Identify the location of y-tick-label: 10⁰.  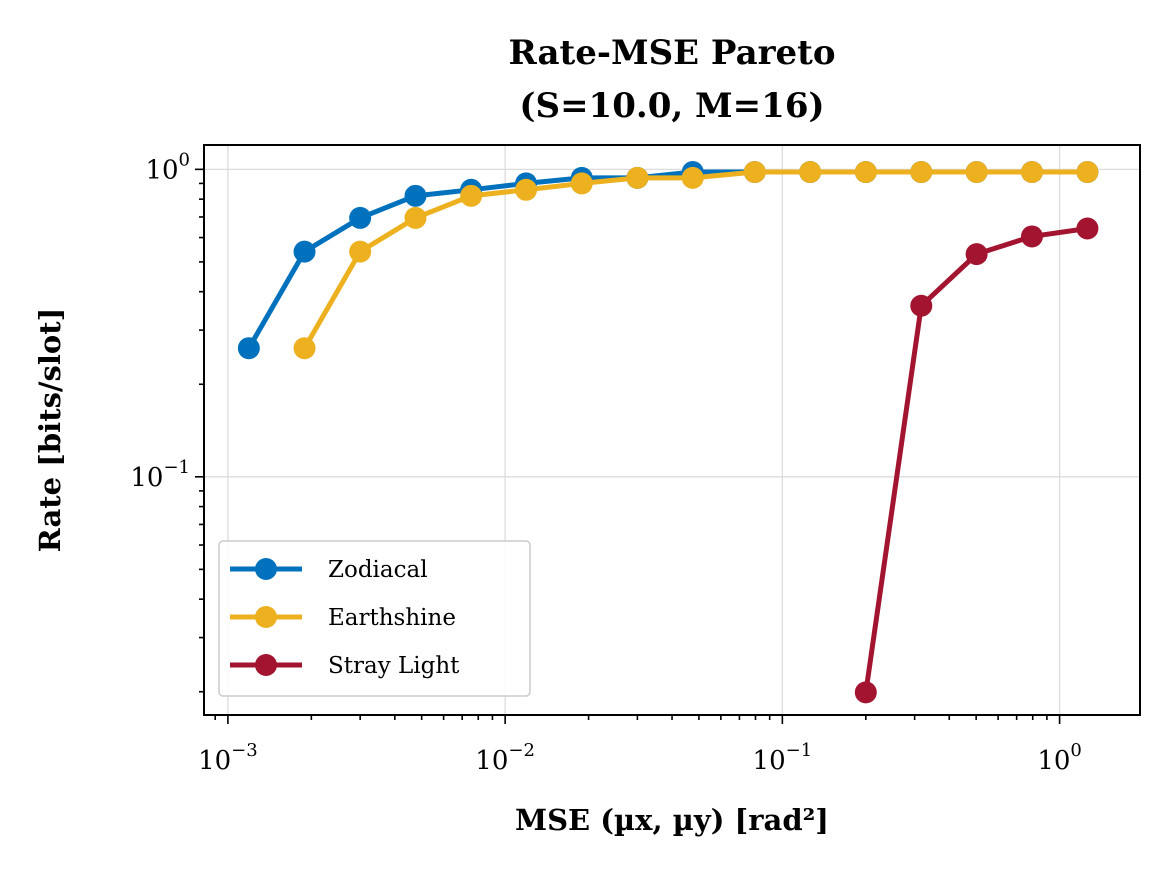
(167, 167).